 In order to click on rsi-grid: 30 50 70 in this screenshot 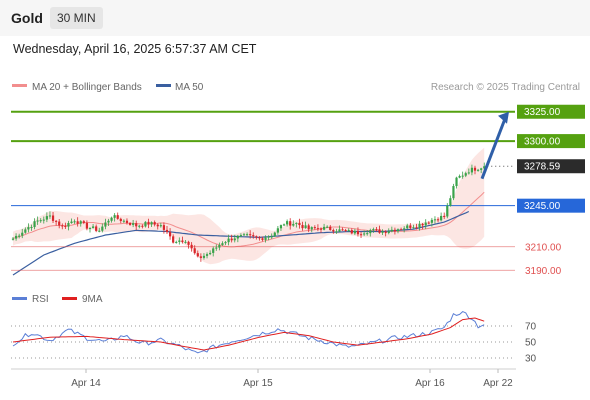, I will do `click(274, 343)`.